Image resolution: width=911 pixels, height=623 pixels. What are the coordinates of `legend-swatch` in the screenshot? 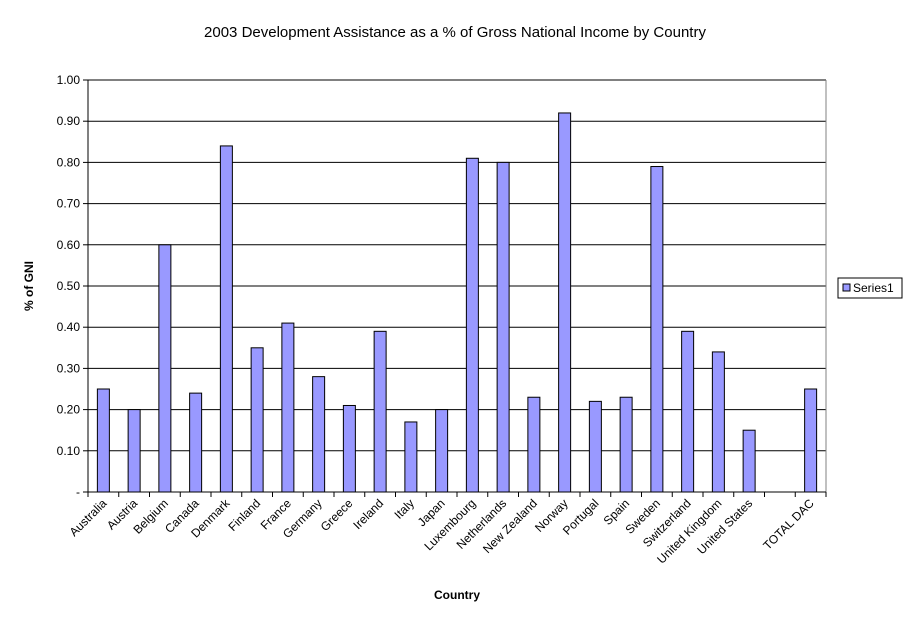 It's located at (846, 287).